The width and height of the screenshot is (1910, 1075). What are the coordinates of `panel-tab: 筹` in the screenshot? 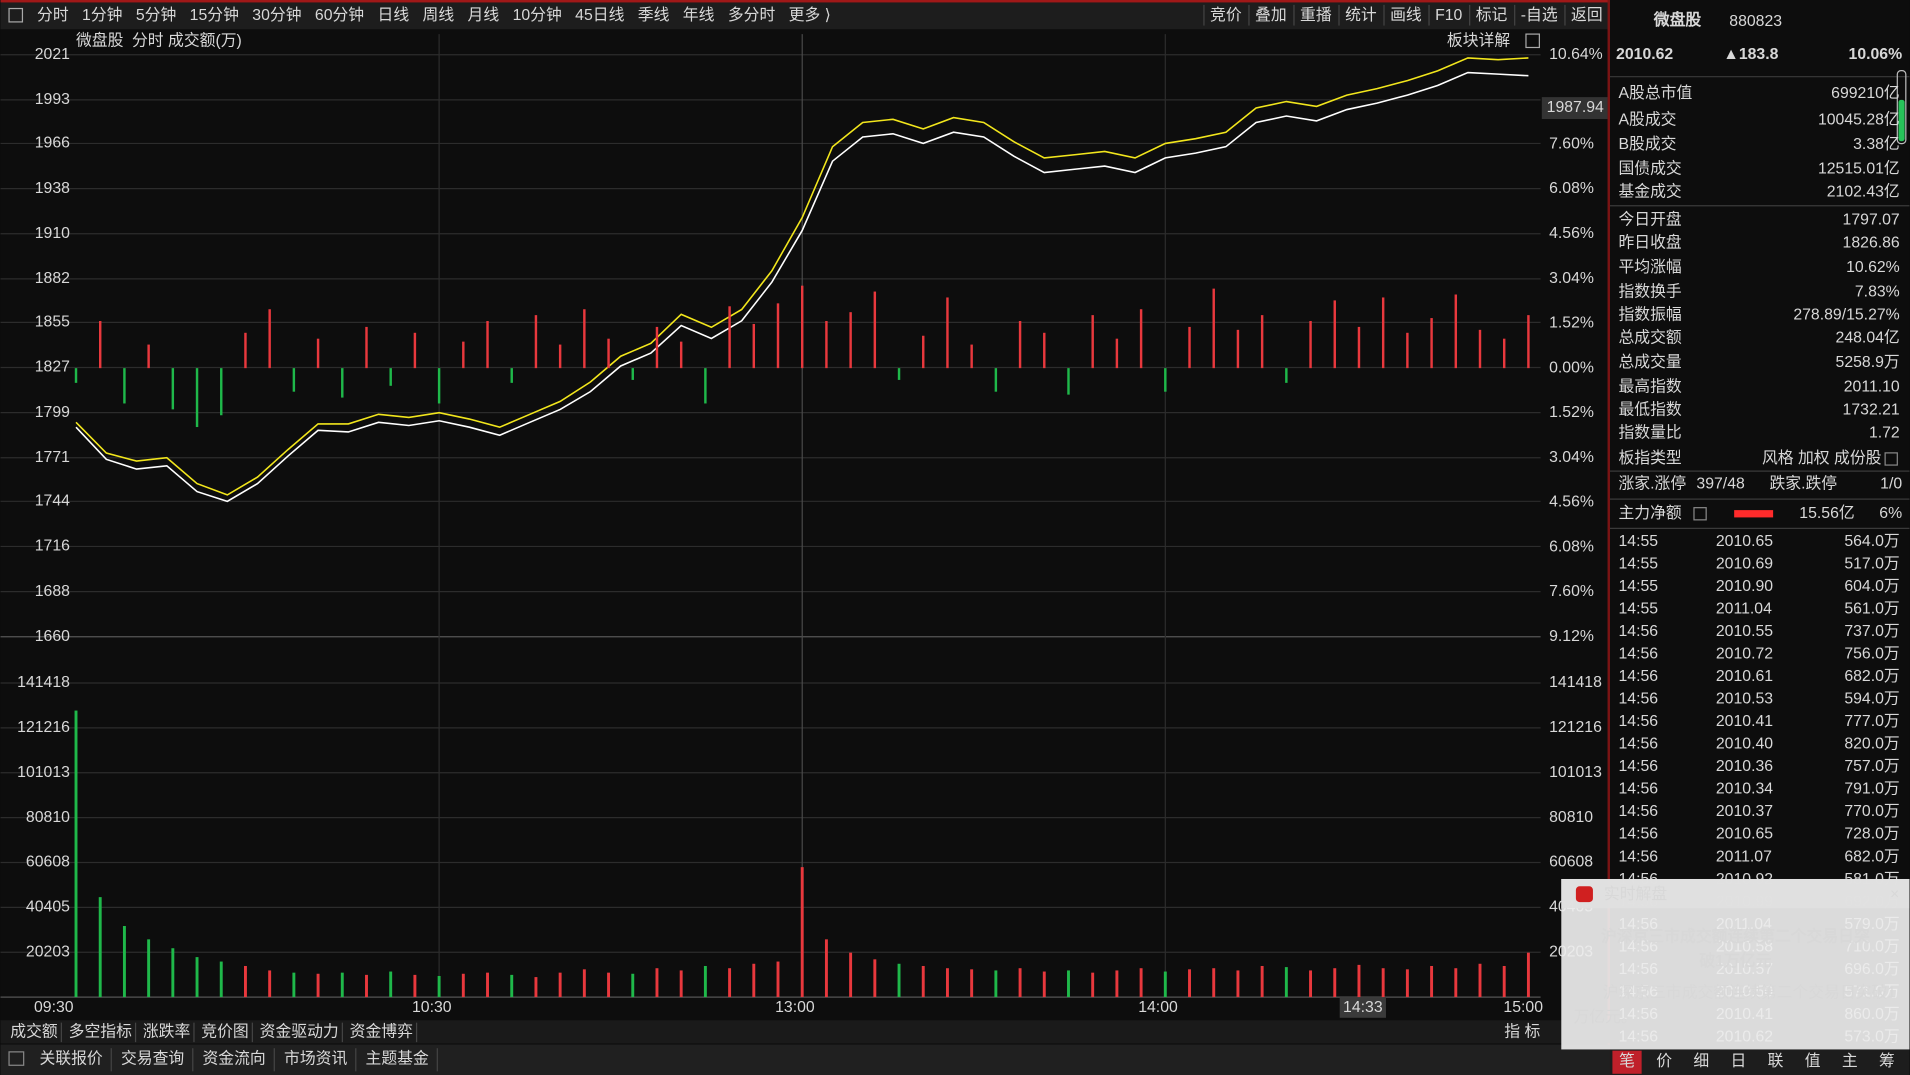 It's located at (1887, 1061).